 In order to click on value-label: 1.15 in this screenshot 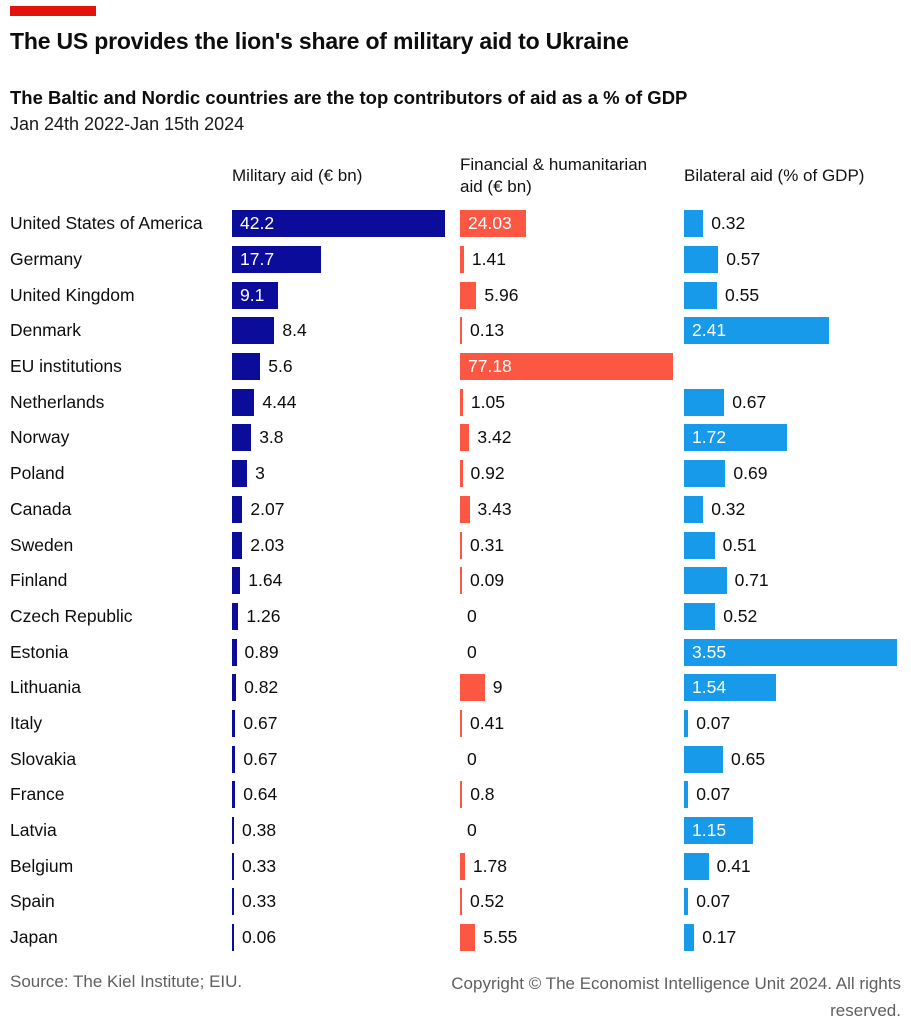, I will do `click(709, 830)`.